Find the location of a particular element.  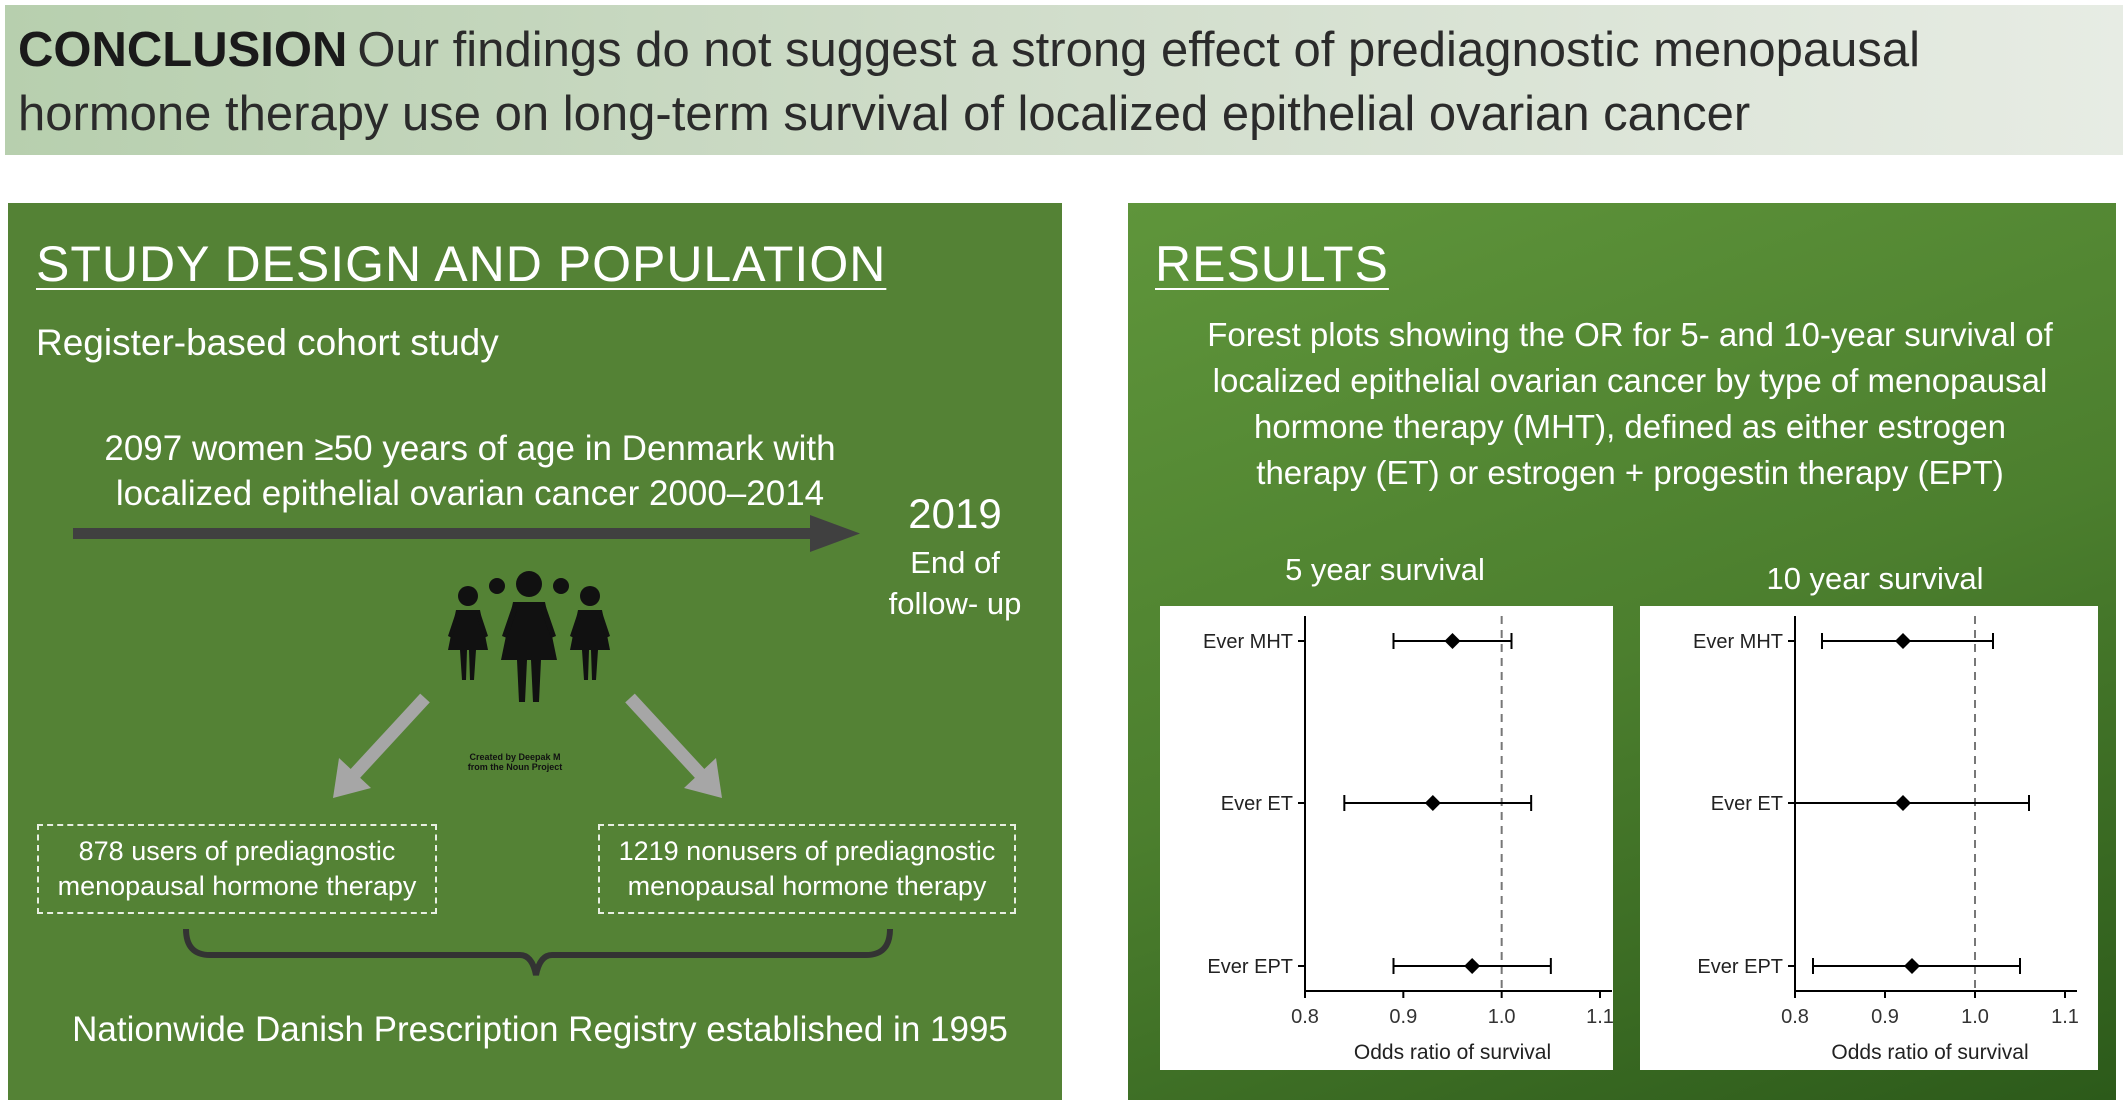

plot-10yr-background is located at coordinates (1869, 838).